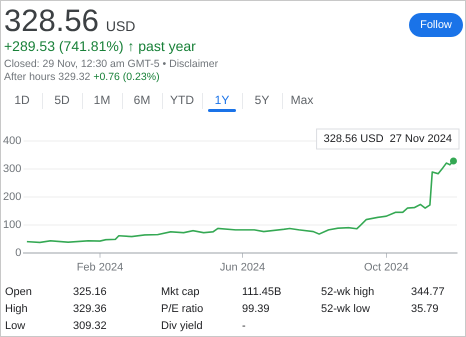  I want to click on y-tick-label: 200, so click(12, 196).